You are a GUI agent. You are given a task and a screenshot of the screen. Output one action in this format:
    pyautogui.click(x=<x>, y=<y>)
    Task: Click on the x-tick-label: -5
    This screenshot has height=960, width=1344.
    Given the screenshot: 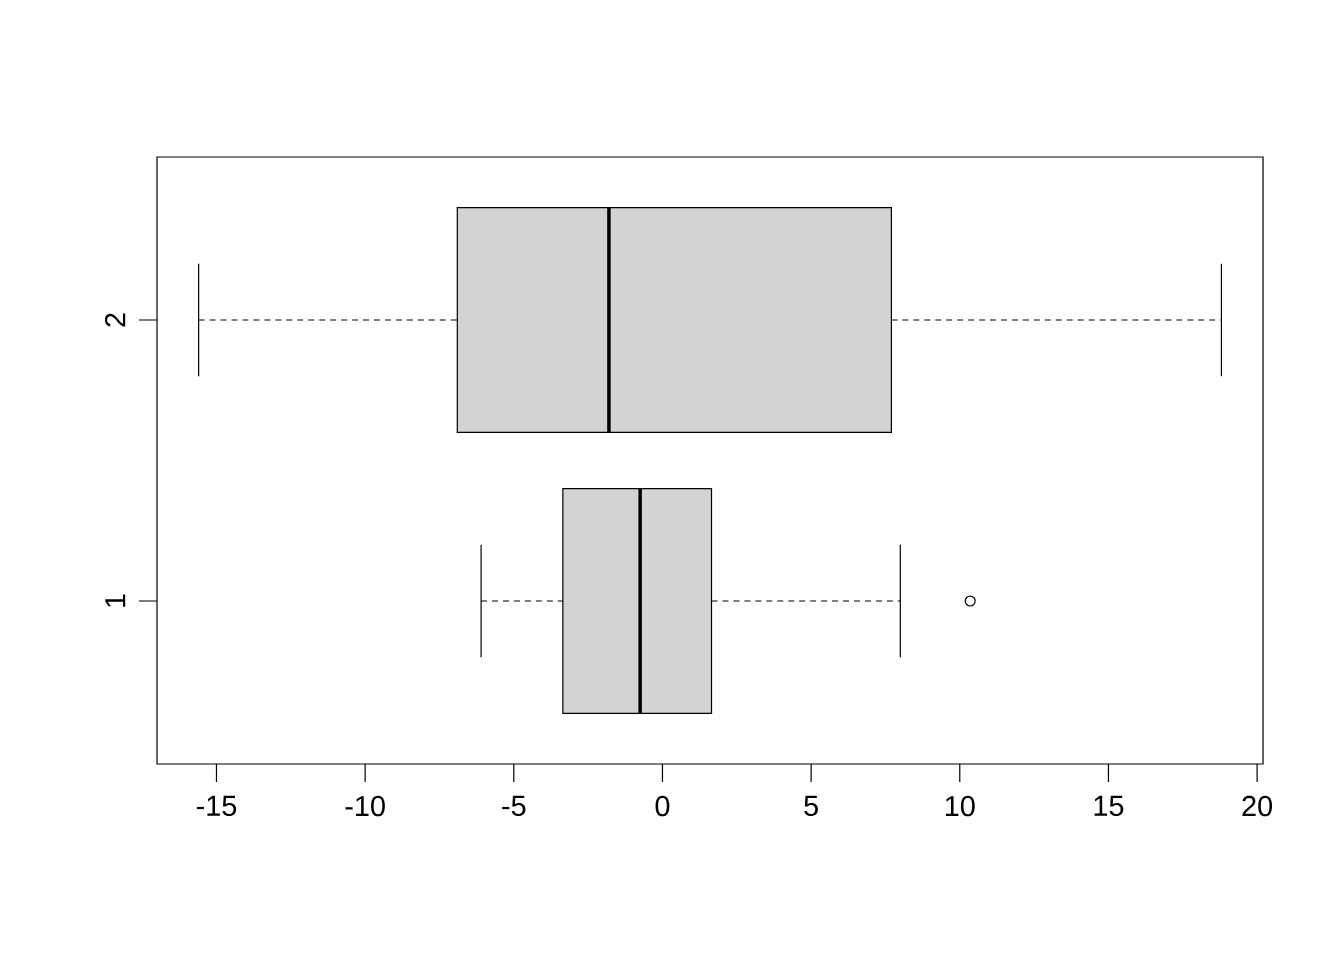 What is the action you would take?
    pyautogui.click(x=514, y=805)
    